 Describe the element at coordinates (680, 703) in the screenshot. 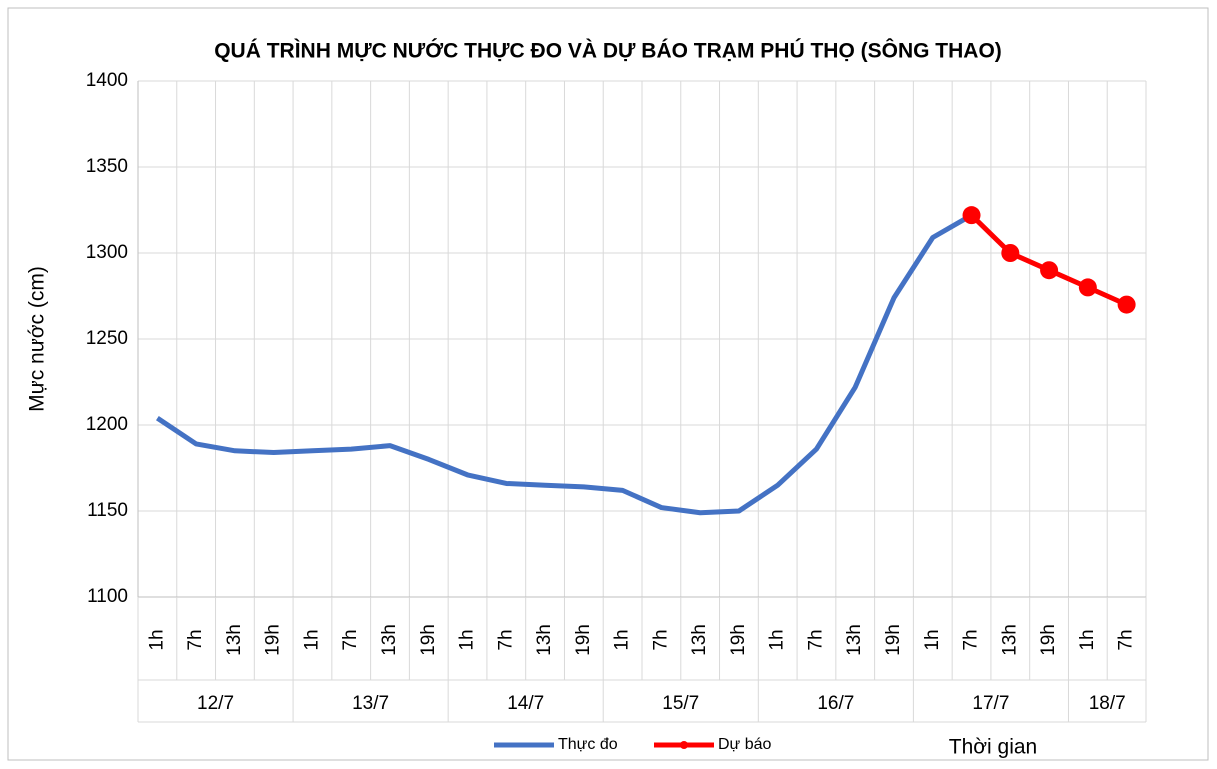

I see `group-label: 15/7` at that location.